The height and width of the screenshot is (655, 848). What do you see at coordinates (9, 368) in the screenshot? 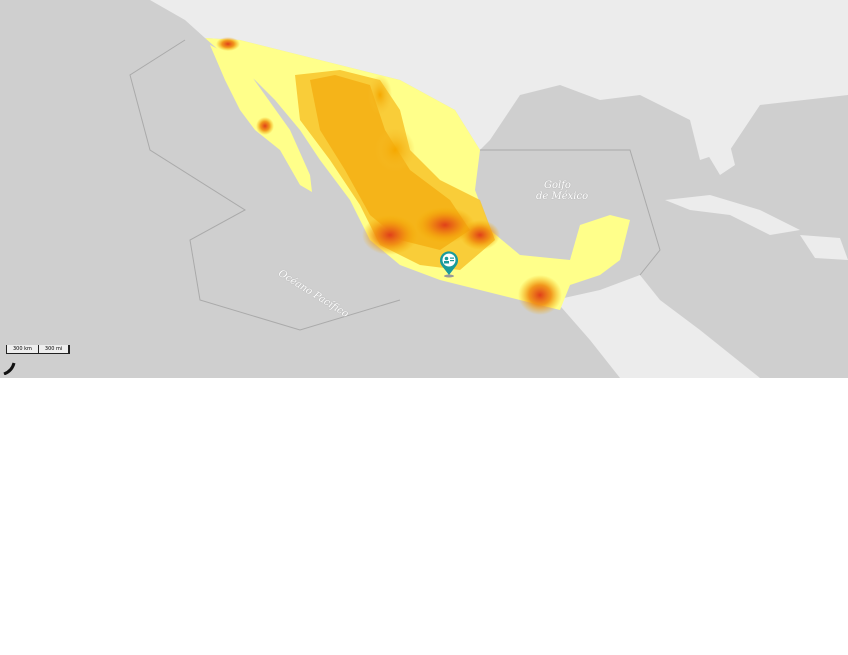
I see `corner-curve-icon` at bounding box center [9, 368].